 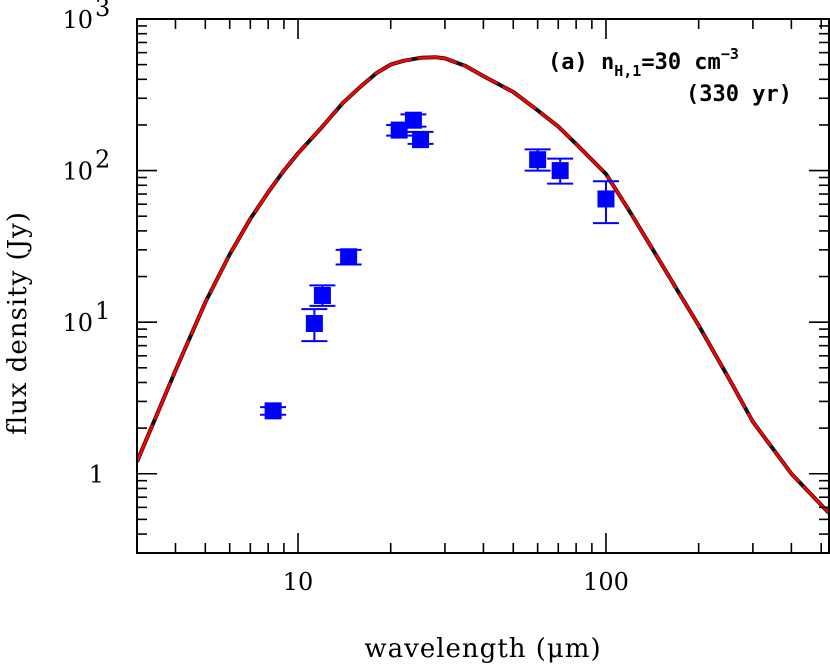 What do you see at coordinates (680, 62) in the screenshot?
I see `annotation-part: =30 cm` at bounding box center [680, 62].